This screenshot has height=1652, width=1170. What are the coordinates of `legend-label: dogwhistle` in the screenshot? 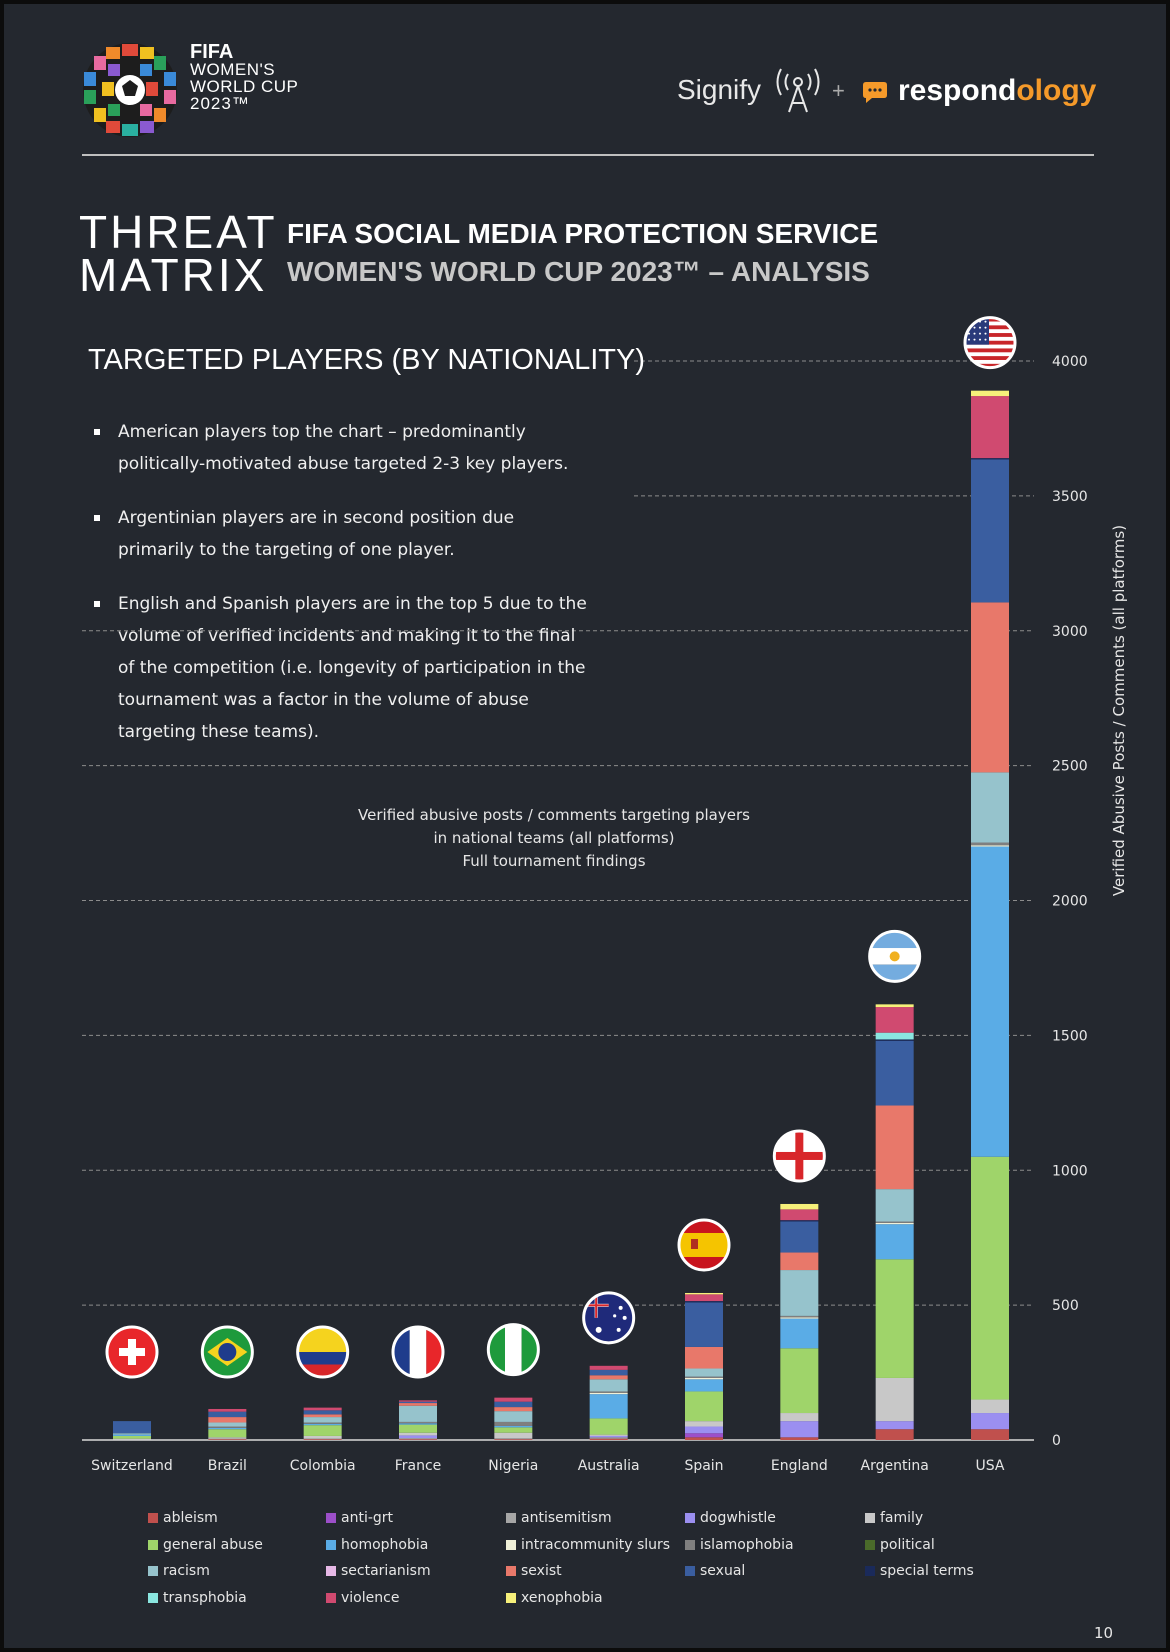 It's located at (738, 1518).